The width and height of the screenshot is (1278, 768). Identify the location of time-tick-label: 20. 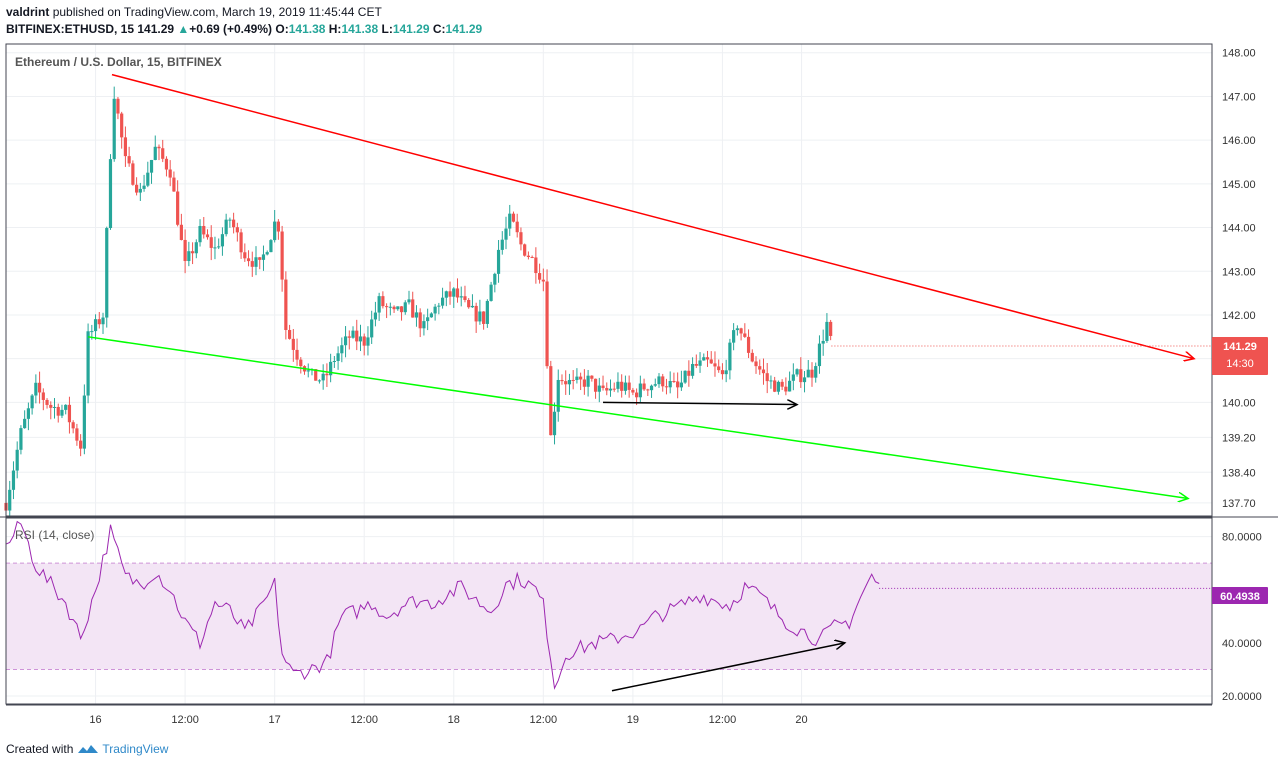
(801, 720).